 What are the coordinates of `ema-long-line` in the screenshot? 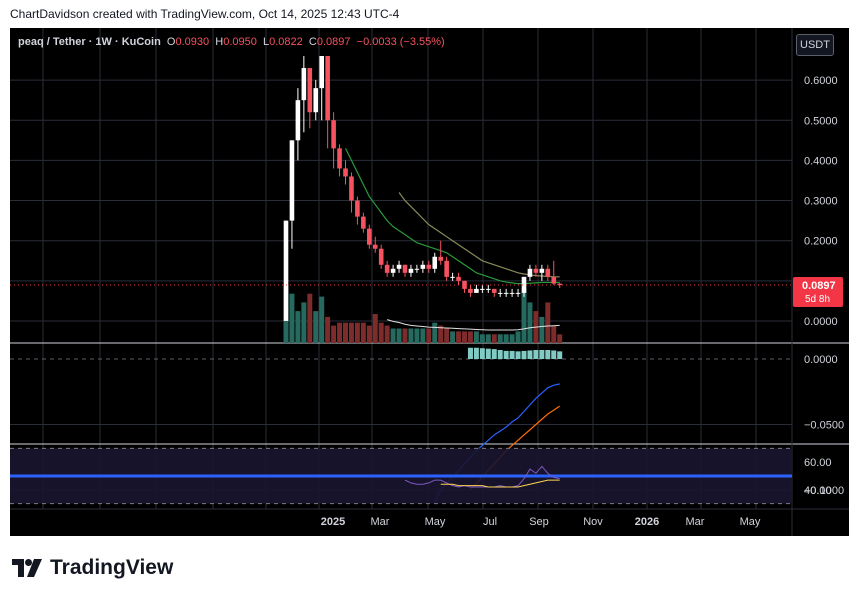 It's located at (479, 235).